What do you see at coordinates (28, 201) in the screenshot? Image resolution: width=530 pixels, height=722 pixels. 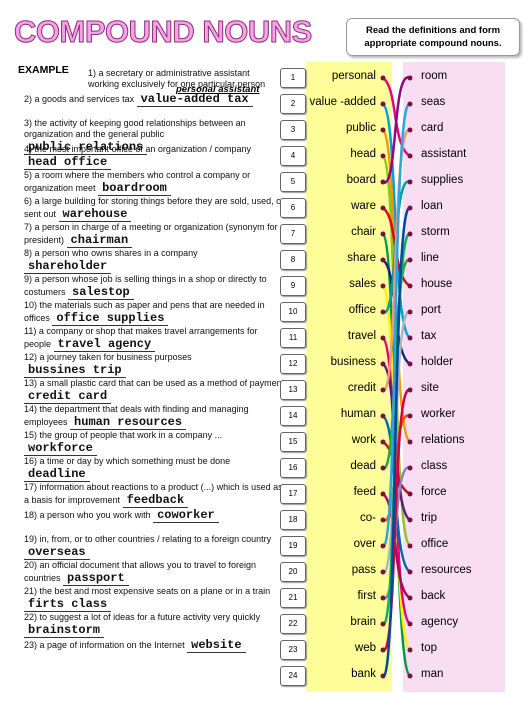 I see `definition-number: 6)` at bounding box center [28, 201].